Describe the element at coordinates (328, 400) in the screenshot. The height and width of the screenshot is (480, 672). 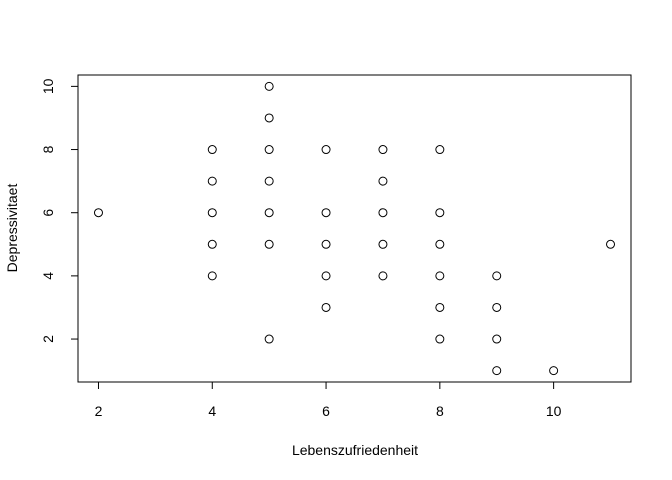
I see `x-axis: 2 4 6 8 10` at that location.